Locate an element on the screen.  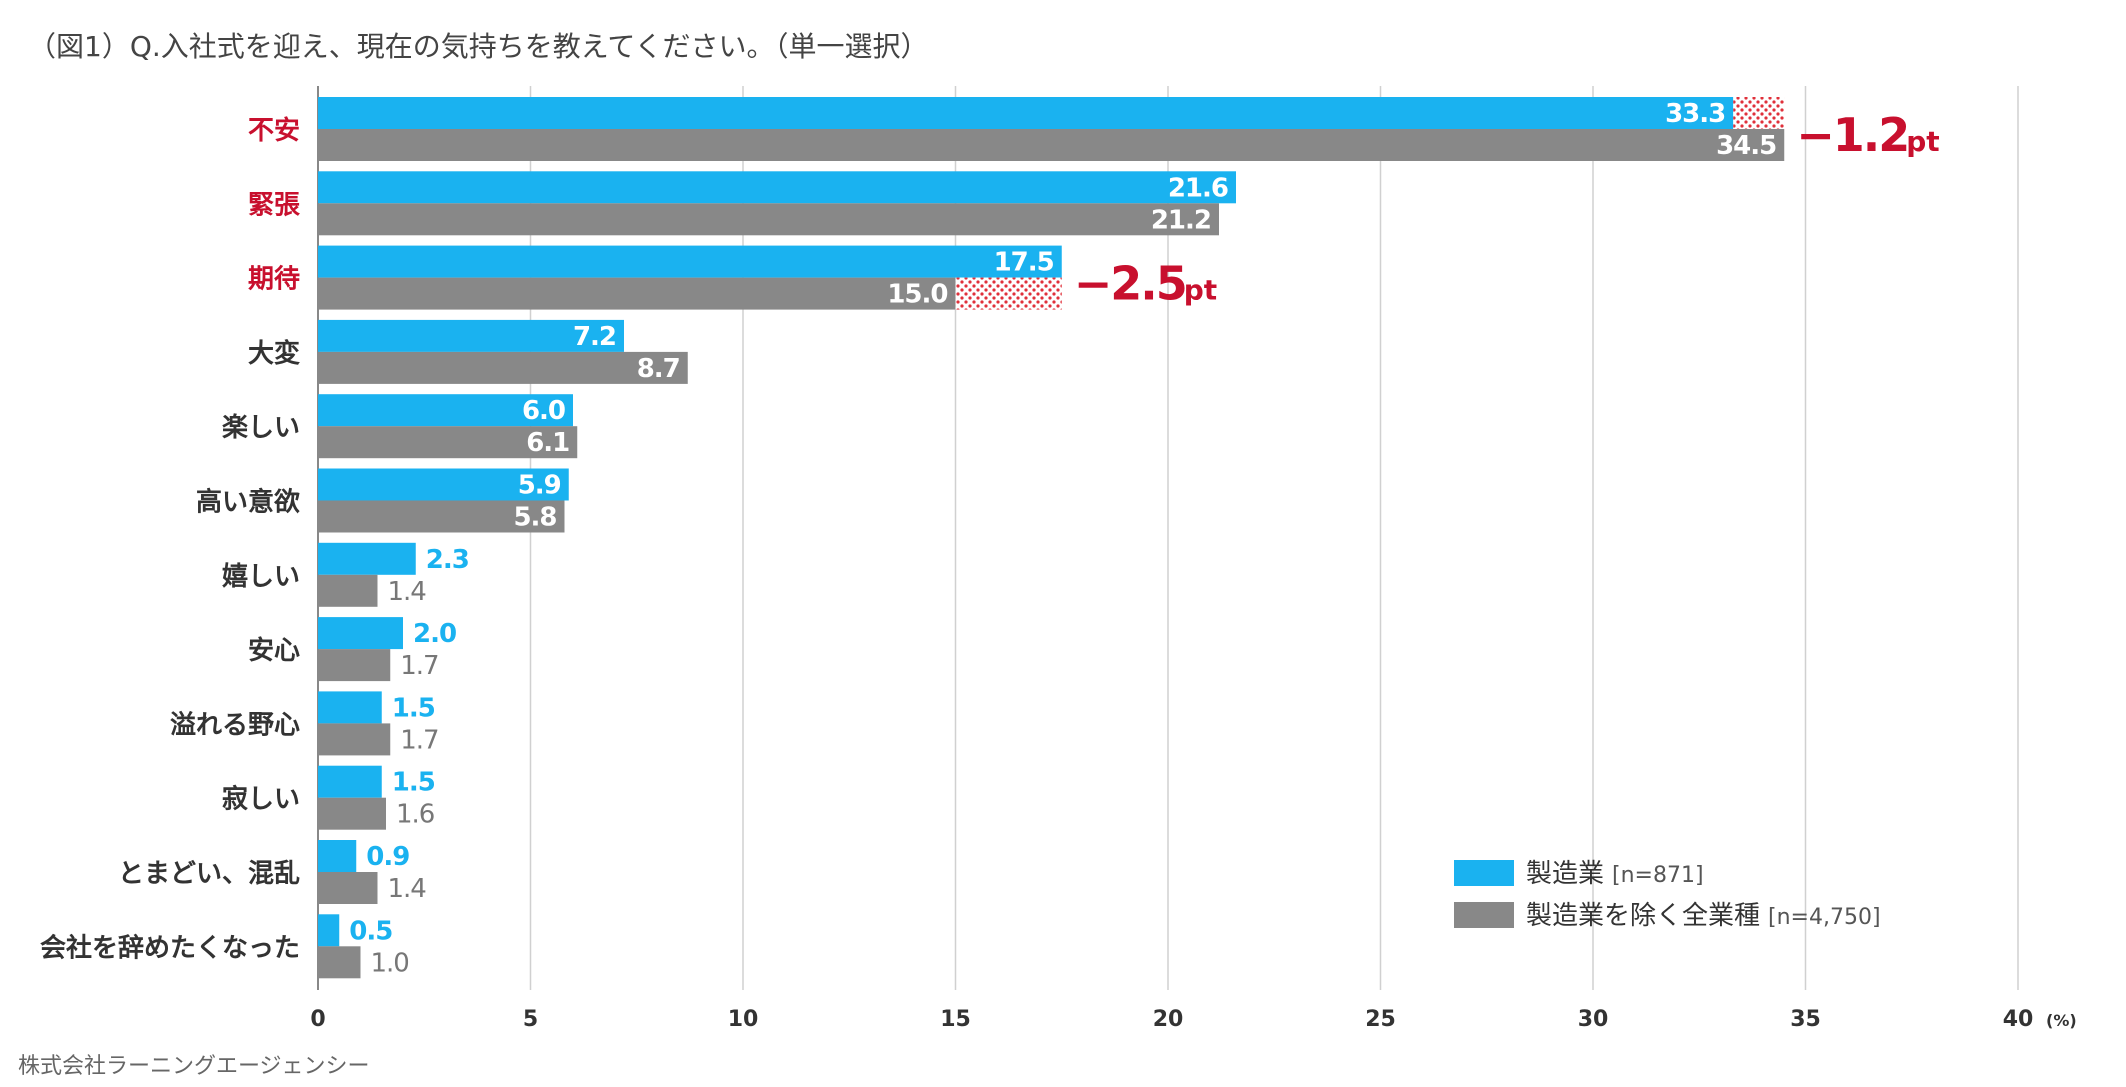
legend-series-name: 製造業を除く全業種 is located at coordinates (1643, 916).